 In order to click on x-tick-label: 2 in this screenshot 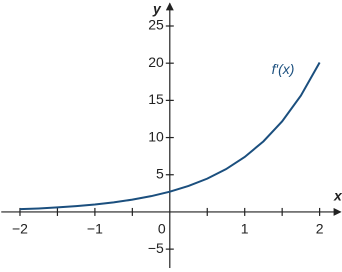, I will do `click(320, 229)`.